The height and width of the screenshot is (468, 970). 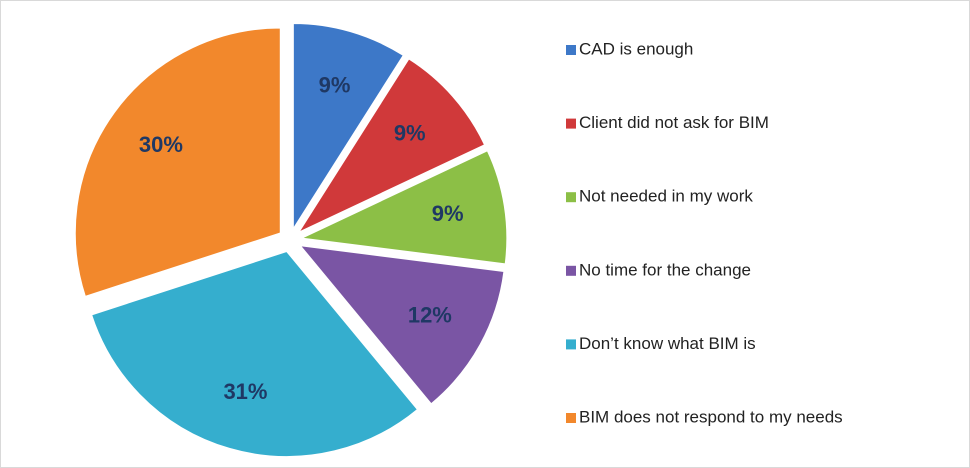 What do you see at coordinates (636, 48) in the screenshot?
I see `legend-label: CAD is enough` at bounding box center [636, 48].